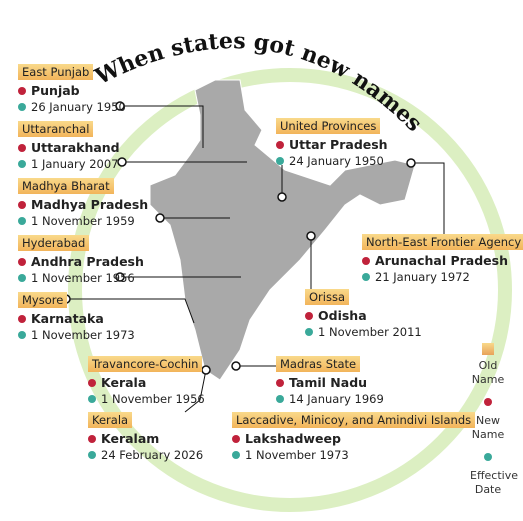 The width and height of the screenshot is (523, 521). I want to click on new-name-row: Uttar Pradesh, so click(332, 145).